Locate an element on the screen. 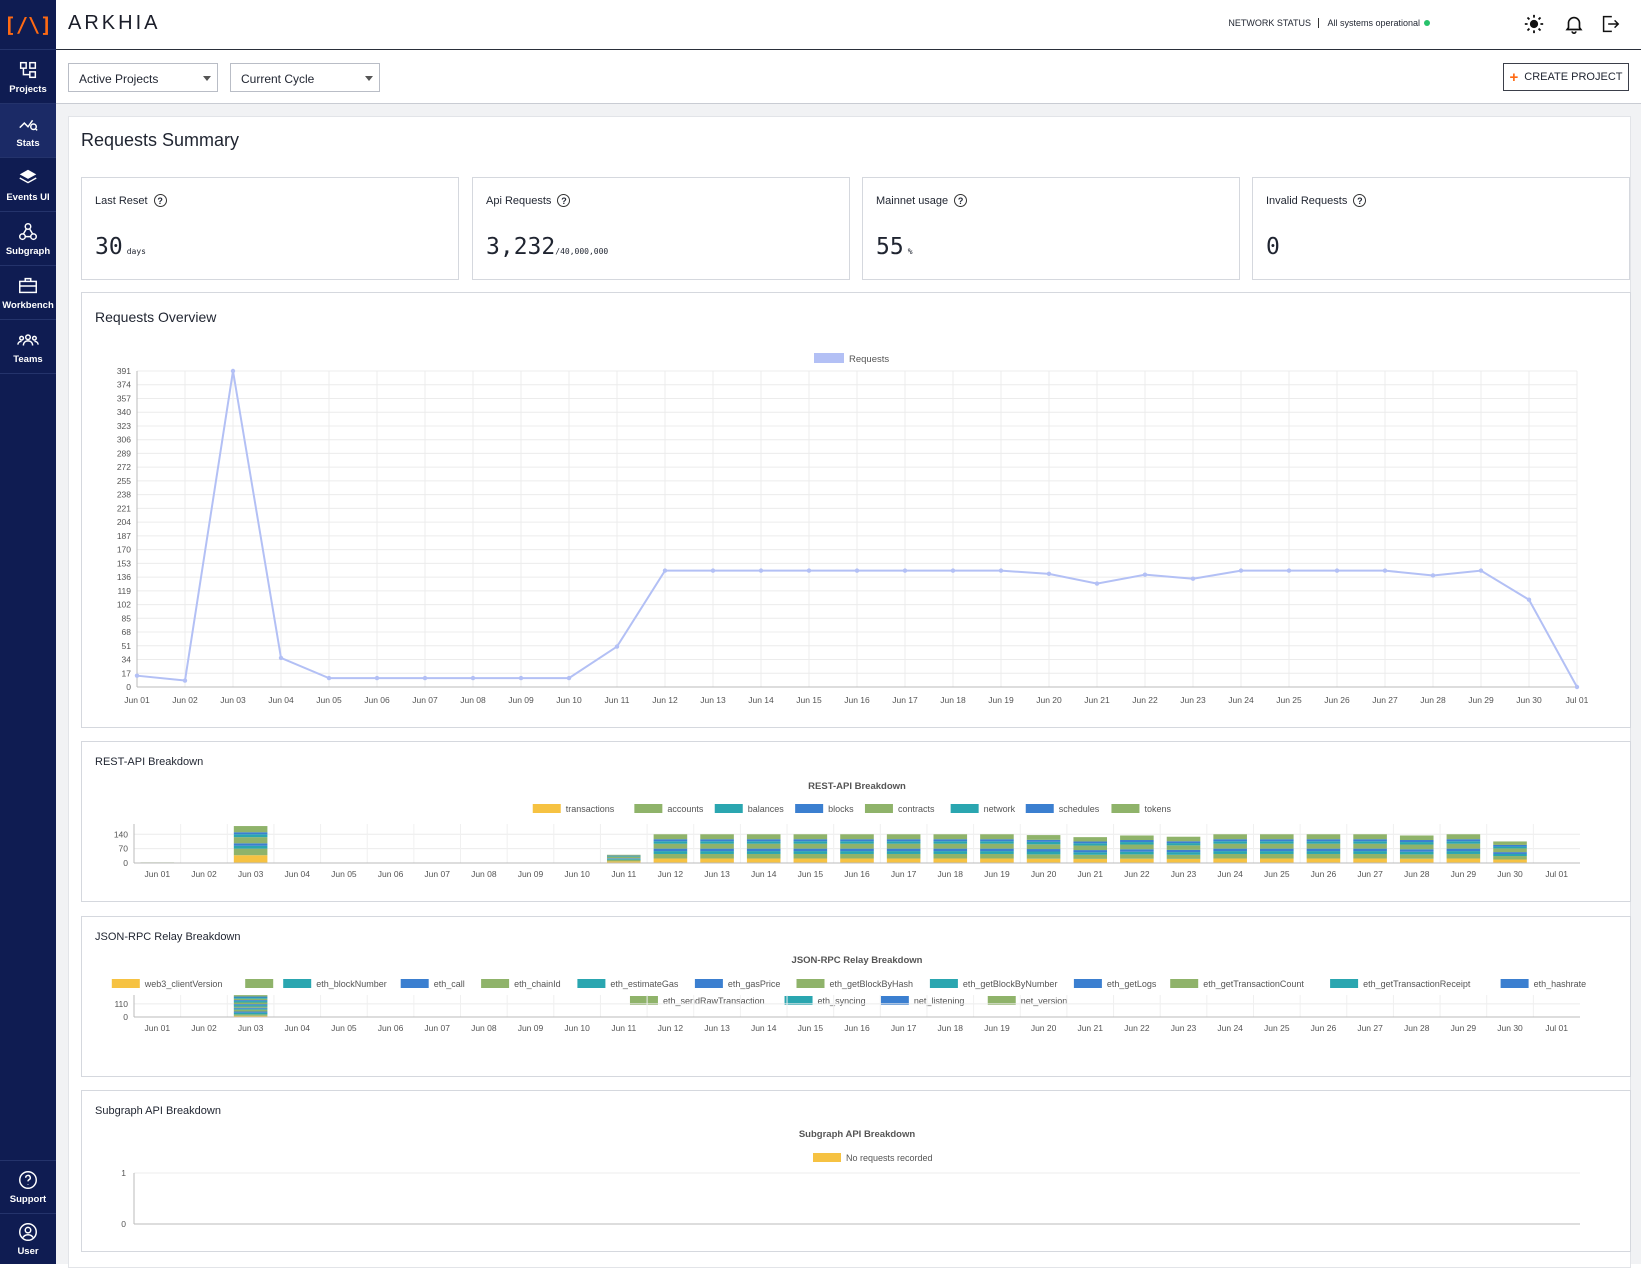 The width and height of the screenshot is (1641, 1268). legend-label: blocks is located at coordinates (841, 809).